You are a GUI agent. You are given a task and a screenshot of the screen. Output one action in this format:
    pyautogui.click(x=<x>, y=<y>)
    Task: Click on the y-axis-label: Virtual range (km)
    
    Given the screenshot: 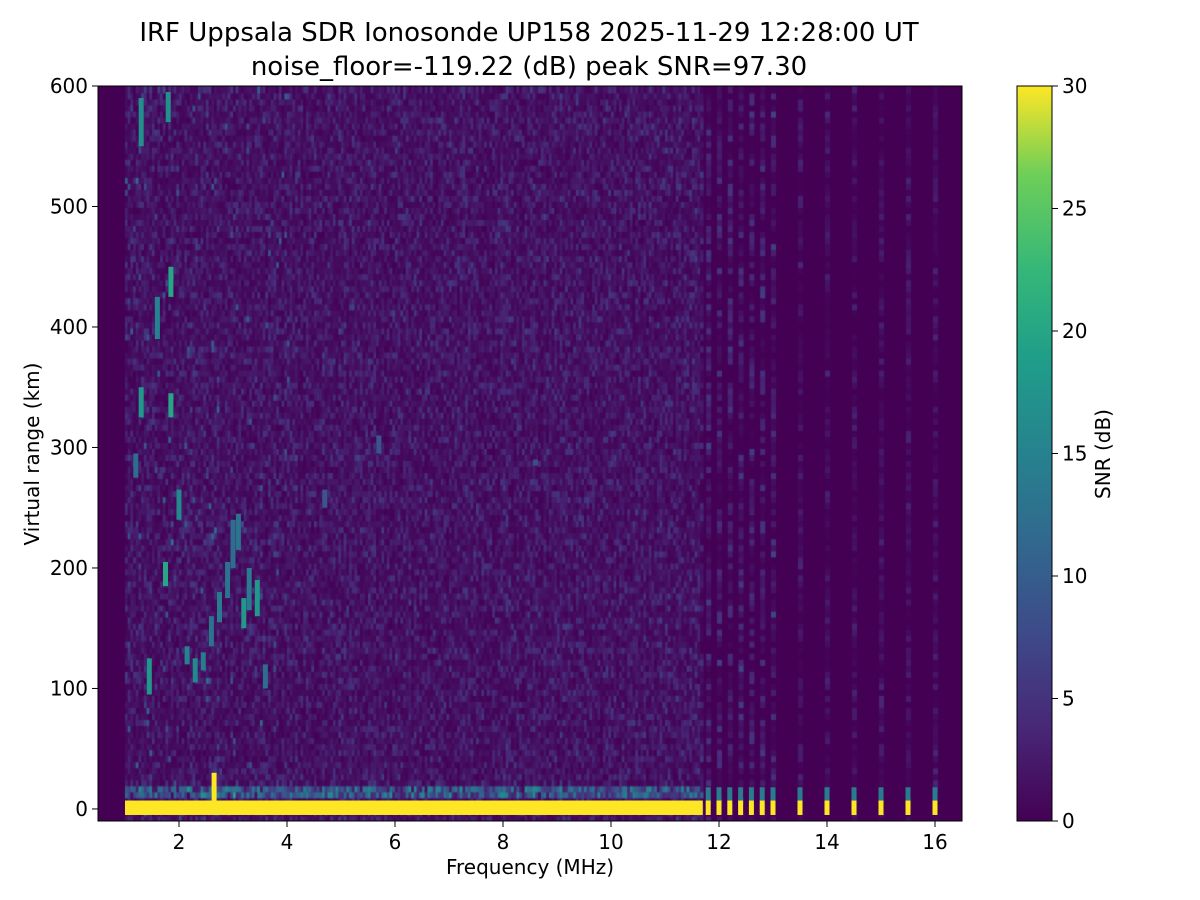 What is the action you would take?
    pyautogui.click(x=32, y=454)
    